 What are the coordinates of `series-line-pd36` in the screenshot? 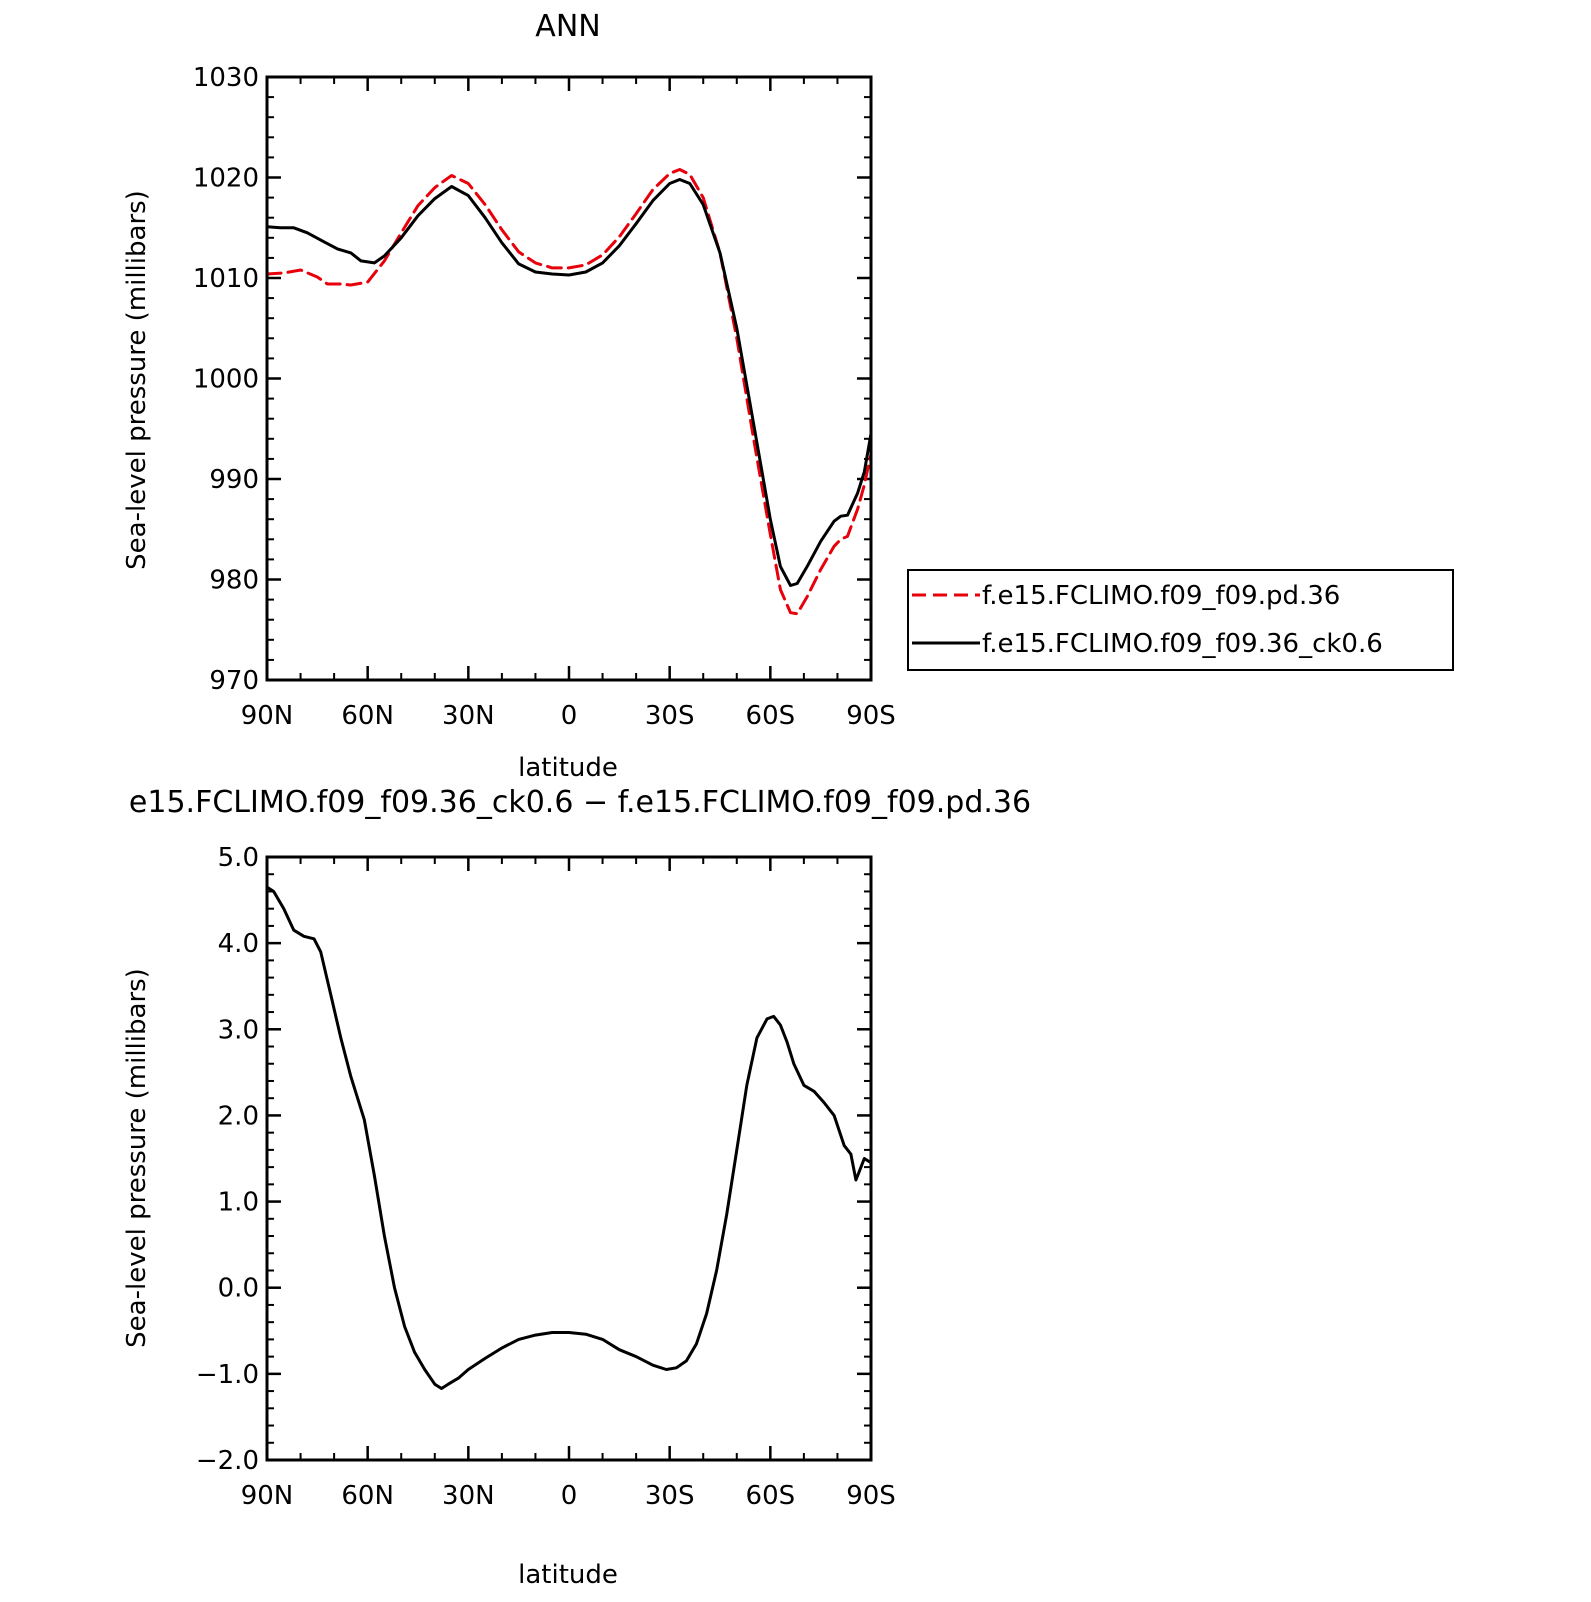 It's located at (569, 392).